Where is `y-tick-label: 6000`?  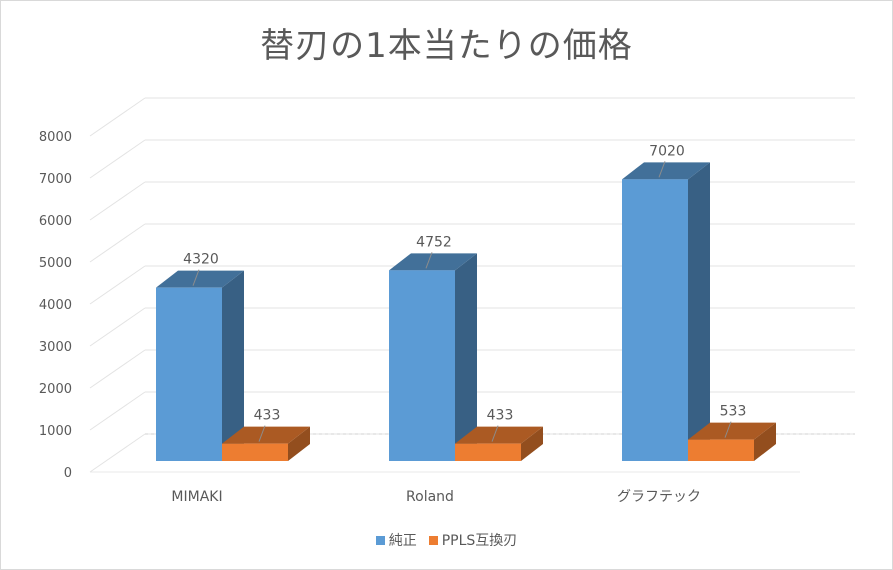
y-tick-label: 6000 is located at coordinates (55, 221).